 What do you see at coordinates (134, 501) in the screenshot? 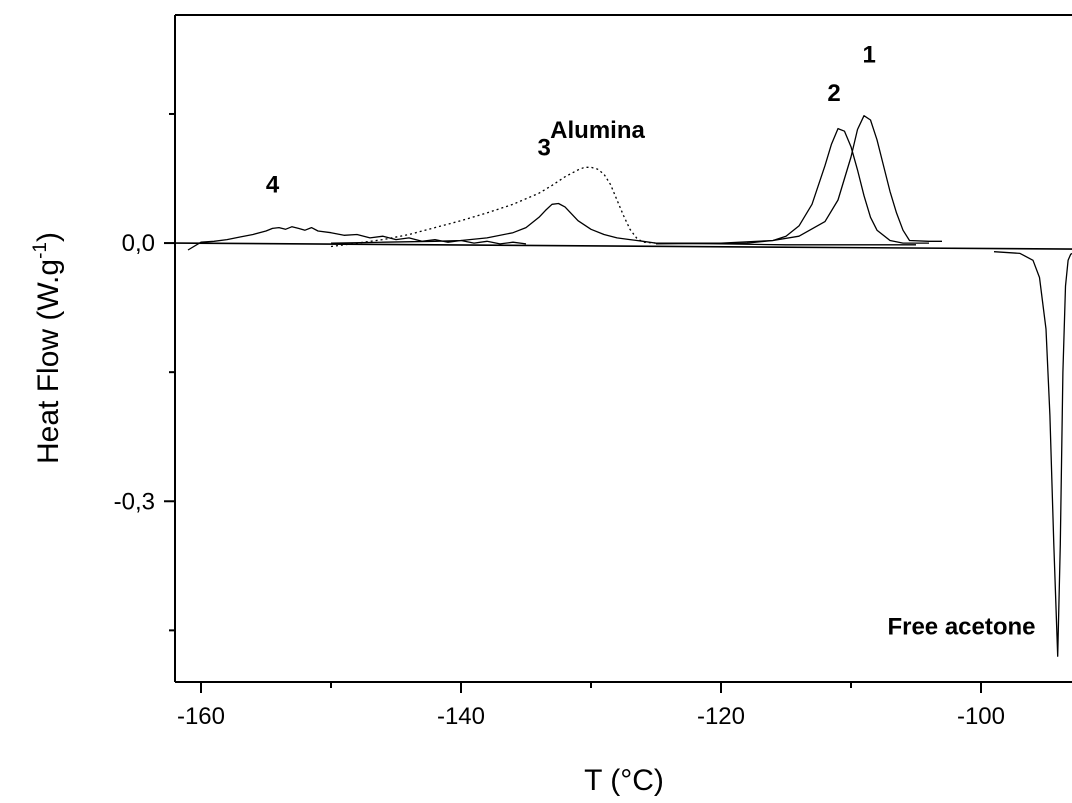
I see `y-tick-label: -0,3` at bounding box center [134, 501].